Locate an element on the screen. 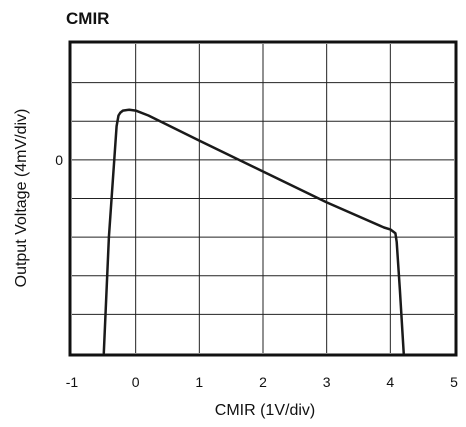 This screenshot has height=427, width=466. x-tick-label: 2 is located at coordinates (263, 382).